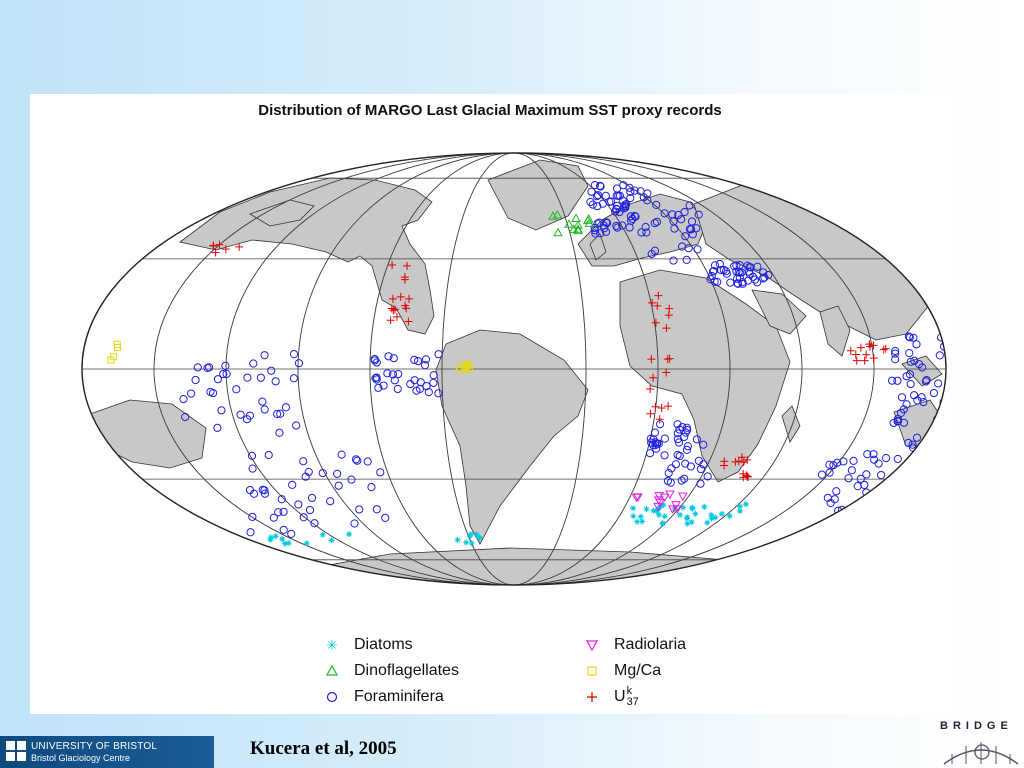 The height and width of the screenshot is (768, 1024). What do you see at coordinates (16, 751) in the screenshot?
I see `bristol-crest-icon` at bounding box center [16, 751].